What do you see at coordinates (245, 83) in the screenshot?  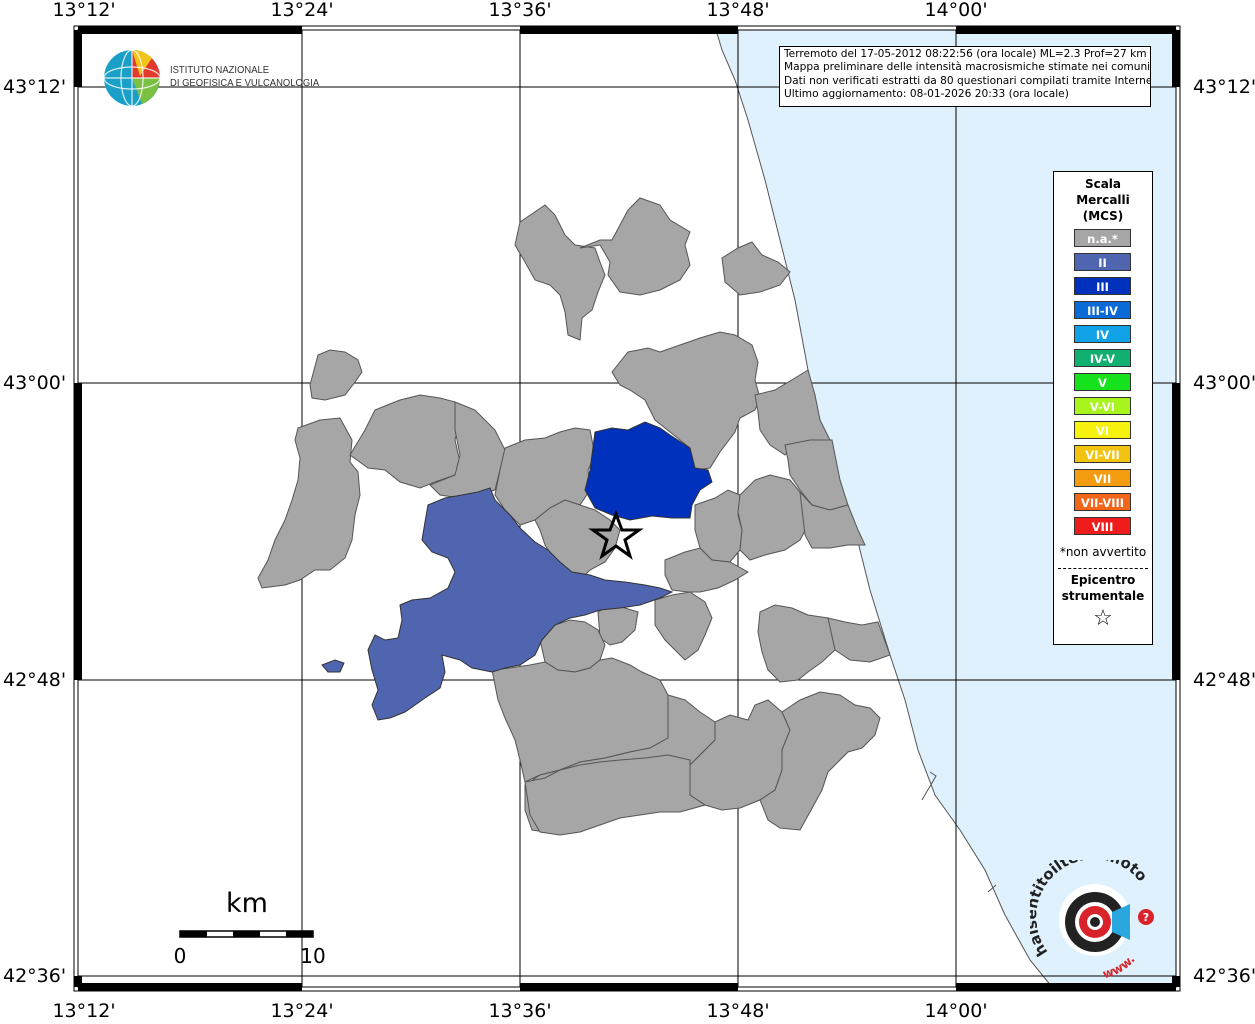 I see `ingv-line2: DI GEOFISICA E VULCANOLOGIA` at bounding box center [245, 83].